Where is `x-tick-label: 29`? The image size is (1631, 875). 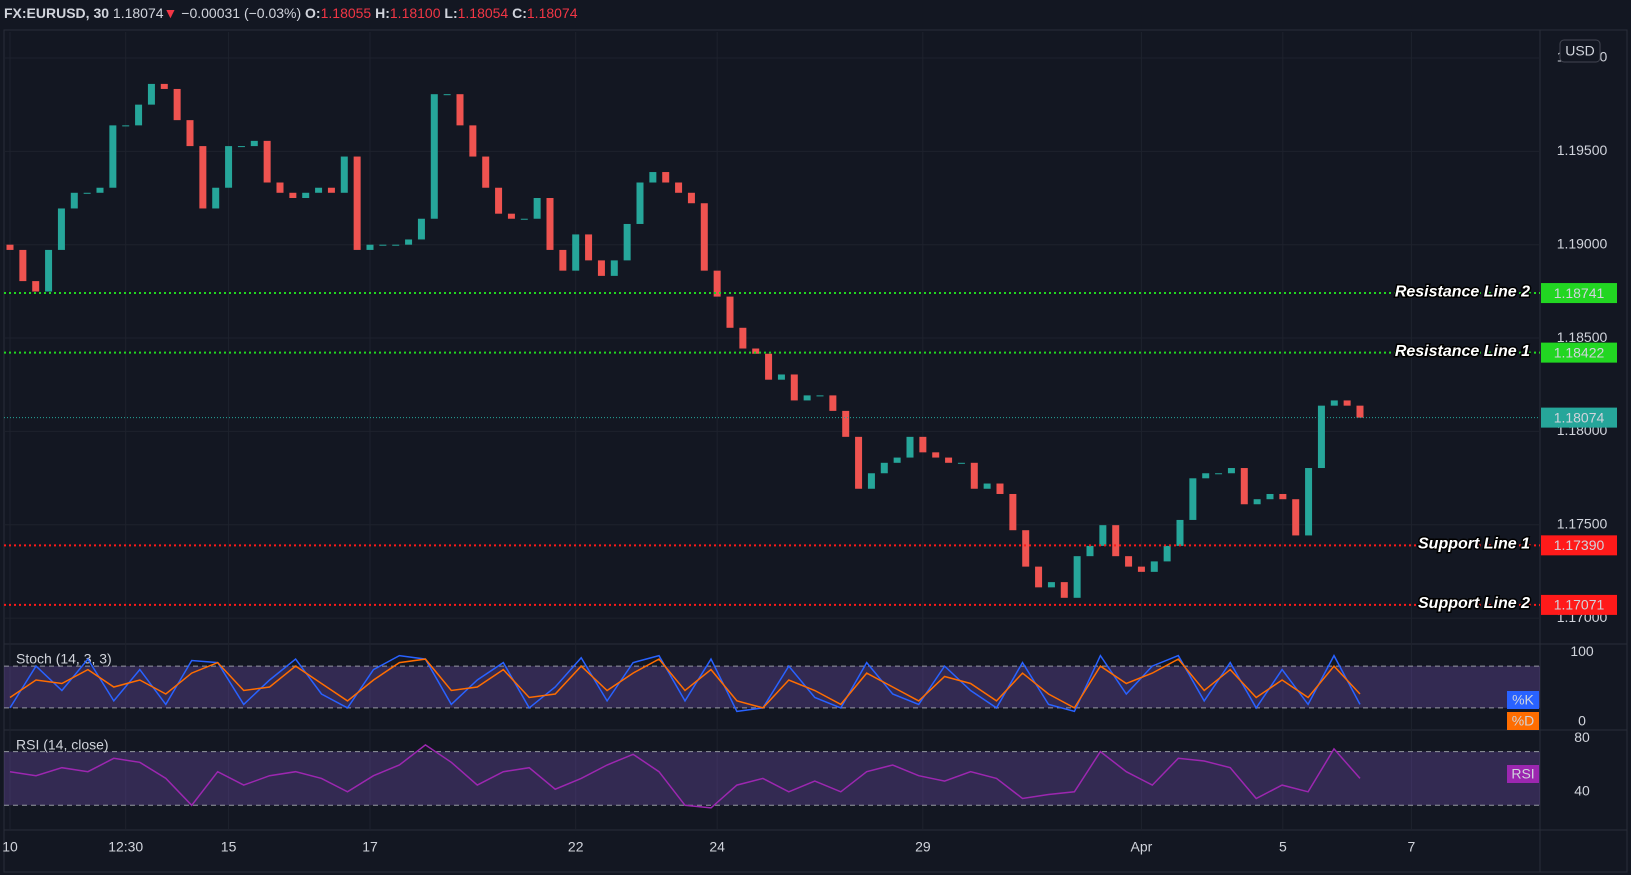 x-tick-label: 29 is located at coordinates (923, 847).